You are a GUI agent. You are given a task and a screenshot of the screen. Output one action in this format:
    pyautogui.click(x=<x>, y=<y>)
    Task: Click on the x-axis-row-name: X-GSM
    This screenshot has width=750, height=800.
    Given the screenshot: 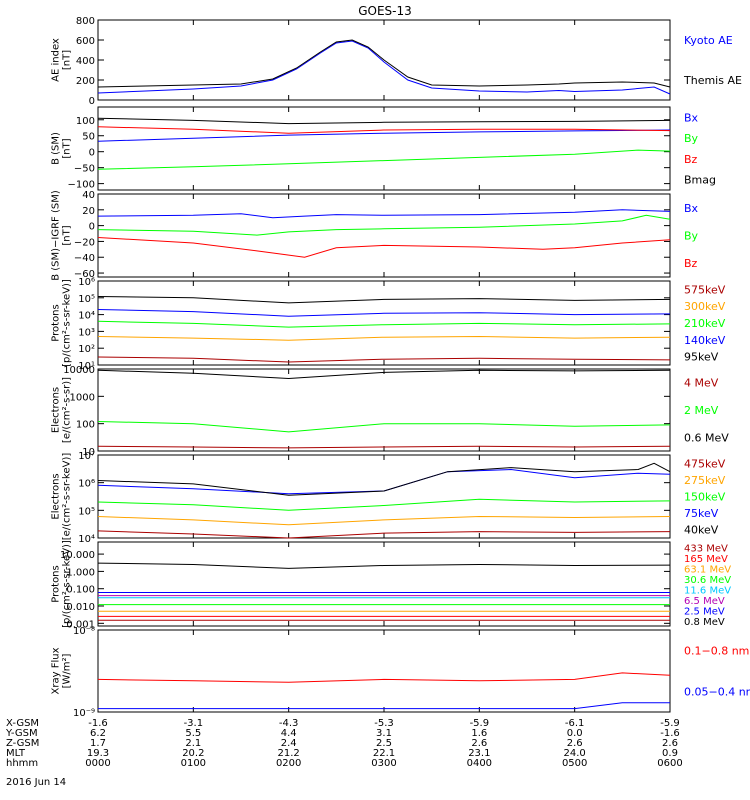 What is the action you would take?
    pyautogui.click(x=22, y=723)
    